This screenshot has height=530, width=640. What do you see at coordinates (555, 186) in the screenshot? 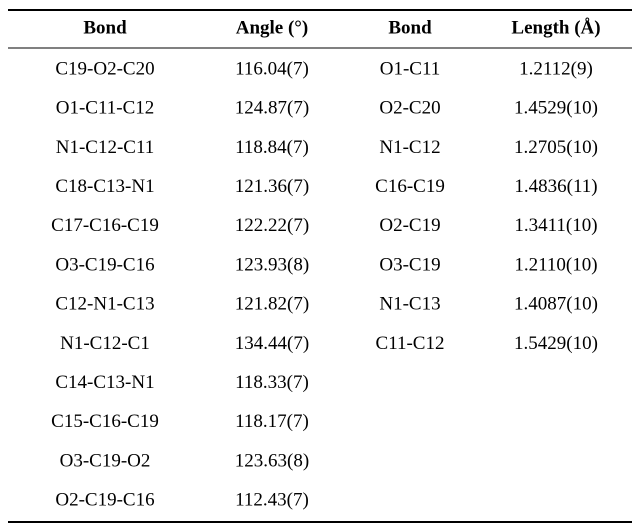
I see `cell: 1.4836(11)` at bounding box center [555, 186].